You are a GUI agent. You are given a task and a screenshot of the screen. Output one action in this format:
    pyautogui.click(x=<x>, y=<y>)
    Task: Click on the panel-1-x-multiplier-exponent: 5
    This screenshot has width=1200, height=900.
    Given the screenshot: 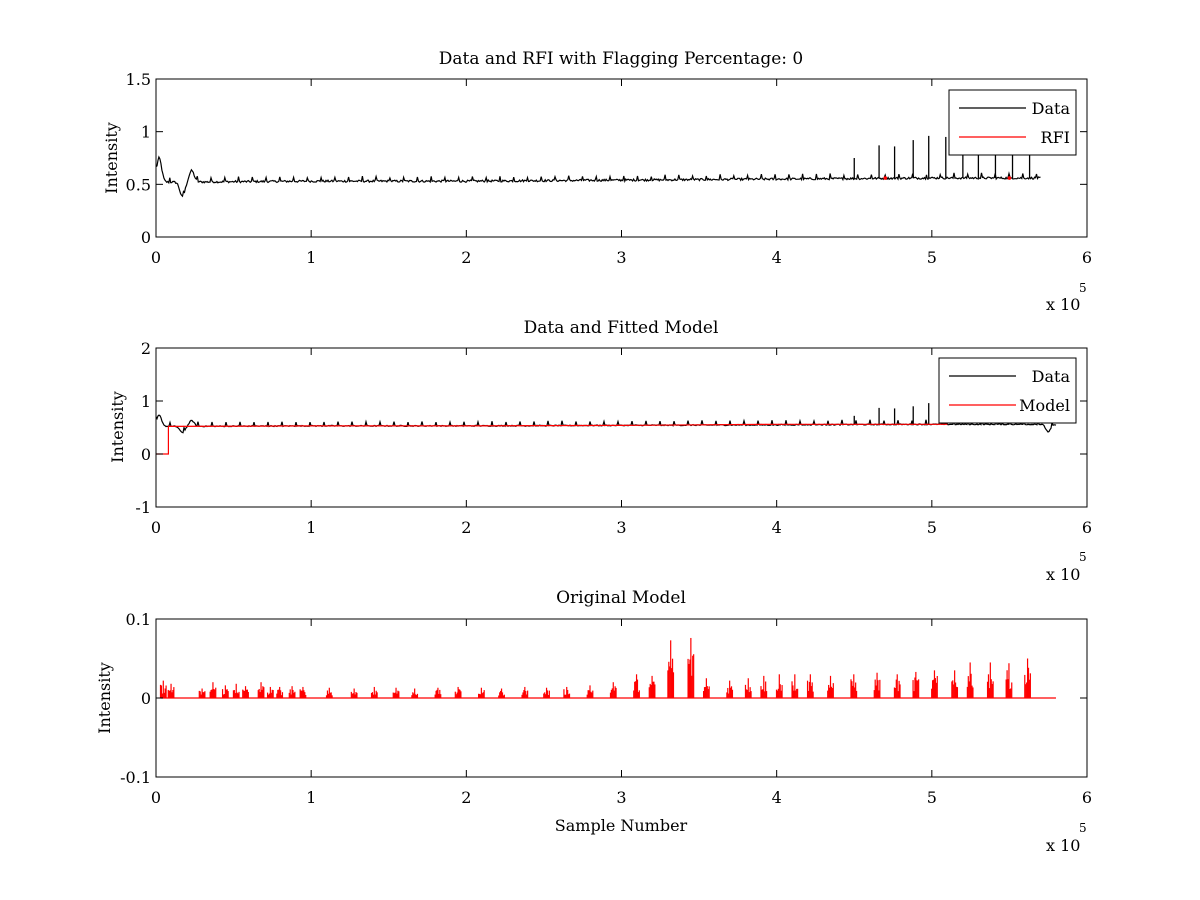 What is the action you would take?
    pyautogui.click(x=1083, y=288)
    